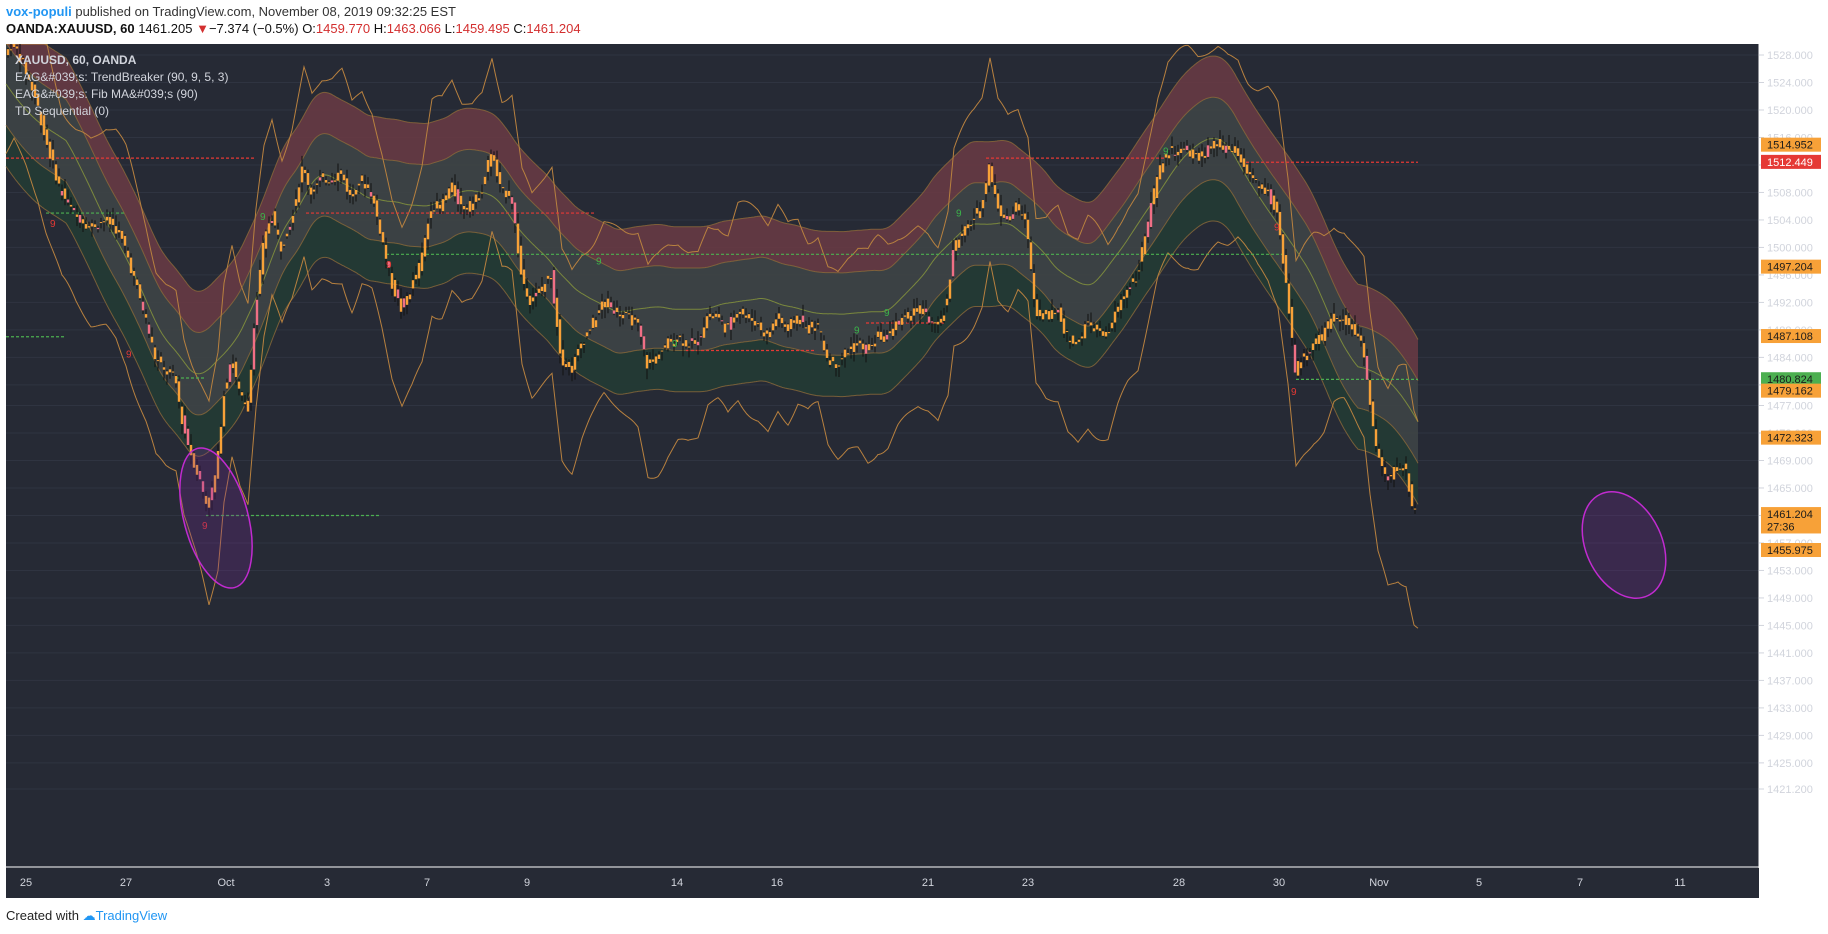  What do you see at coordinates (106, 94) in the screenshot?
I see `legend-indicator-fib-ma: EAG&#039;s: Fib MA&#039;s (90)` at bounding box center [106, 94].